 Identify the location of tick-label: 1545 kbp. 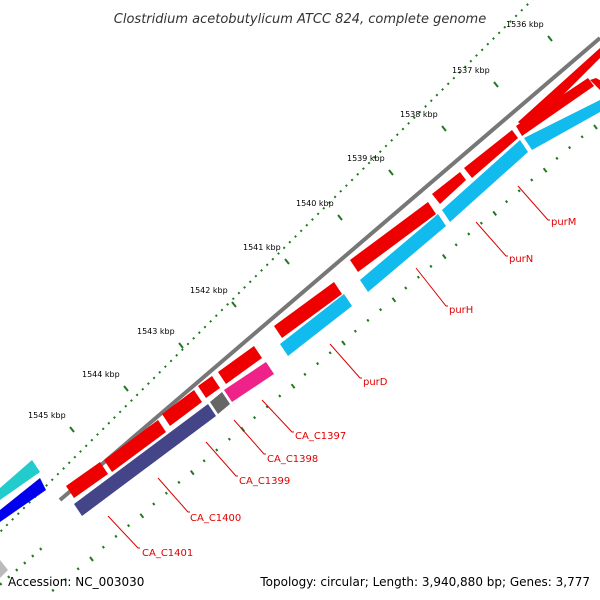
(47, 415).